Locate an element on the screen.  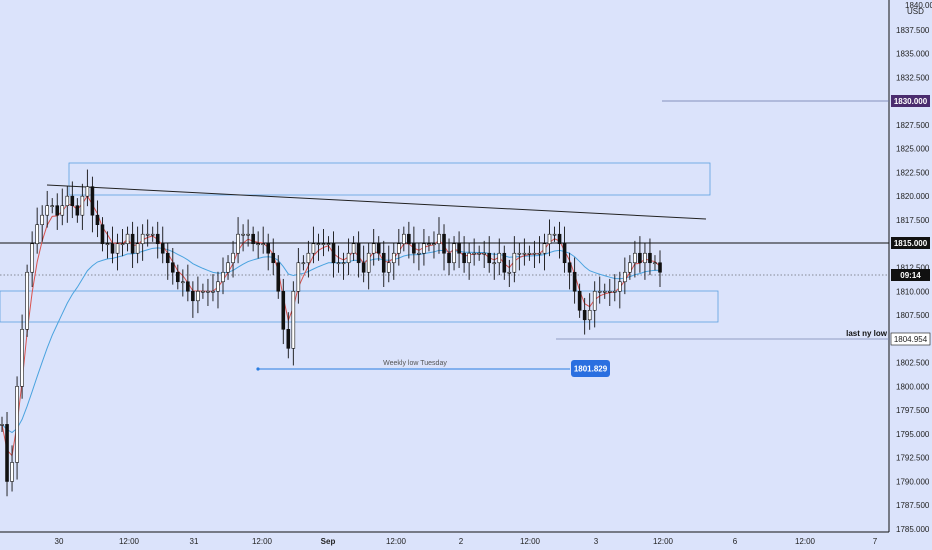
tag-current-time is located at coordinates (910, 275).